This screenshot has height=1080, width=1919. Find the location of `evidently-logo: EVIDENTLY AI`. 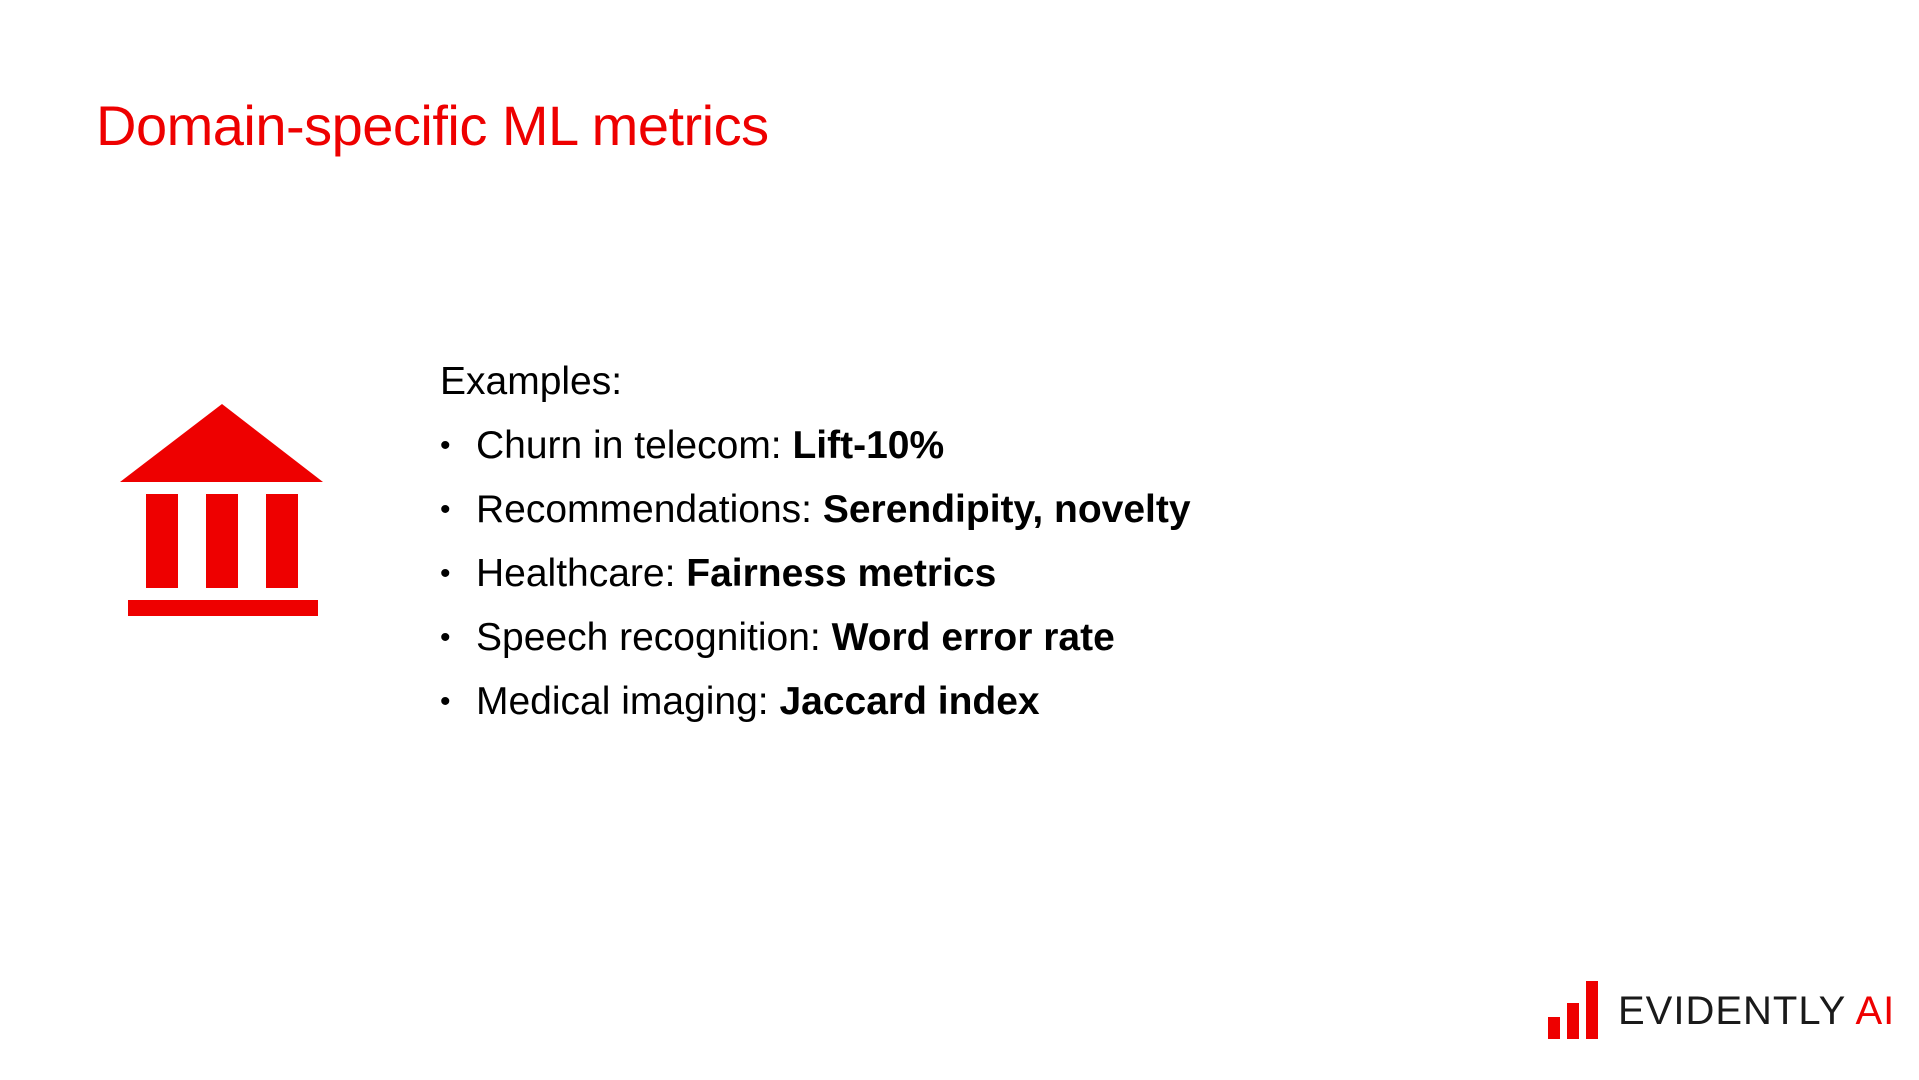

evidently-logo: EVIDENTLY AI is located at coordinates (1721, 1010).